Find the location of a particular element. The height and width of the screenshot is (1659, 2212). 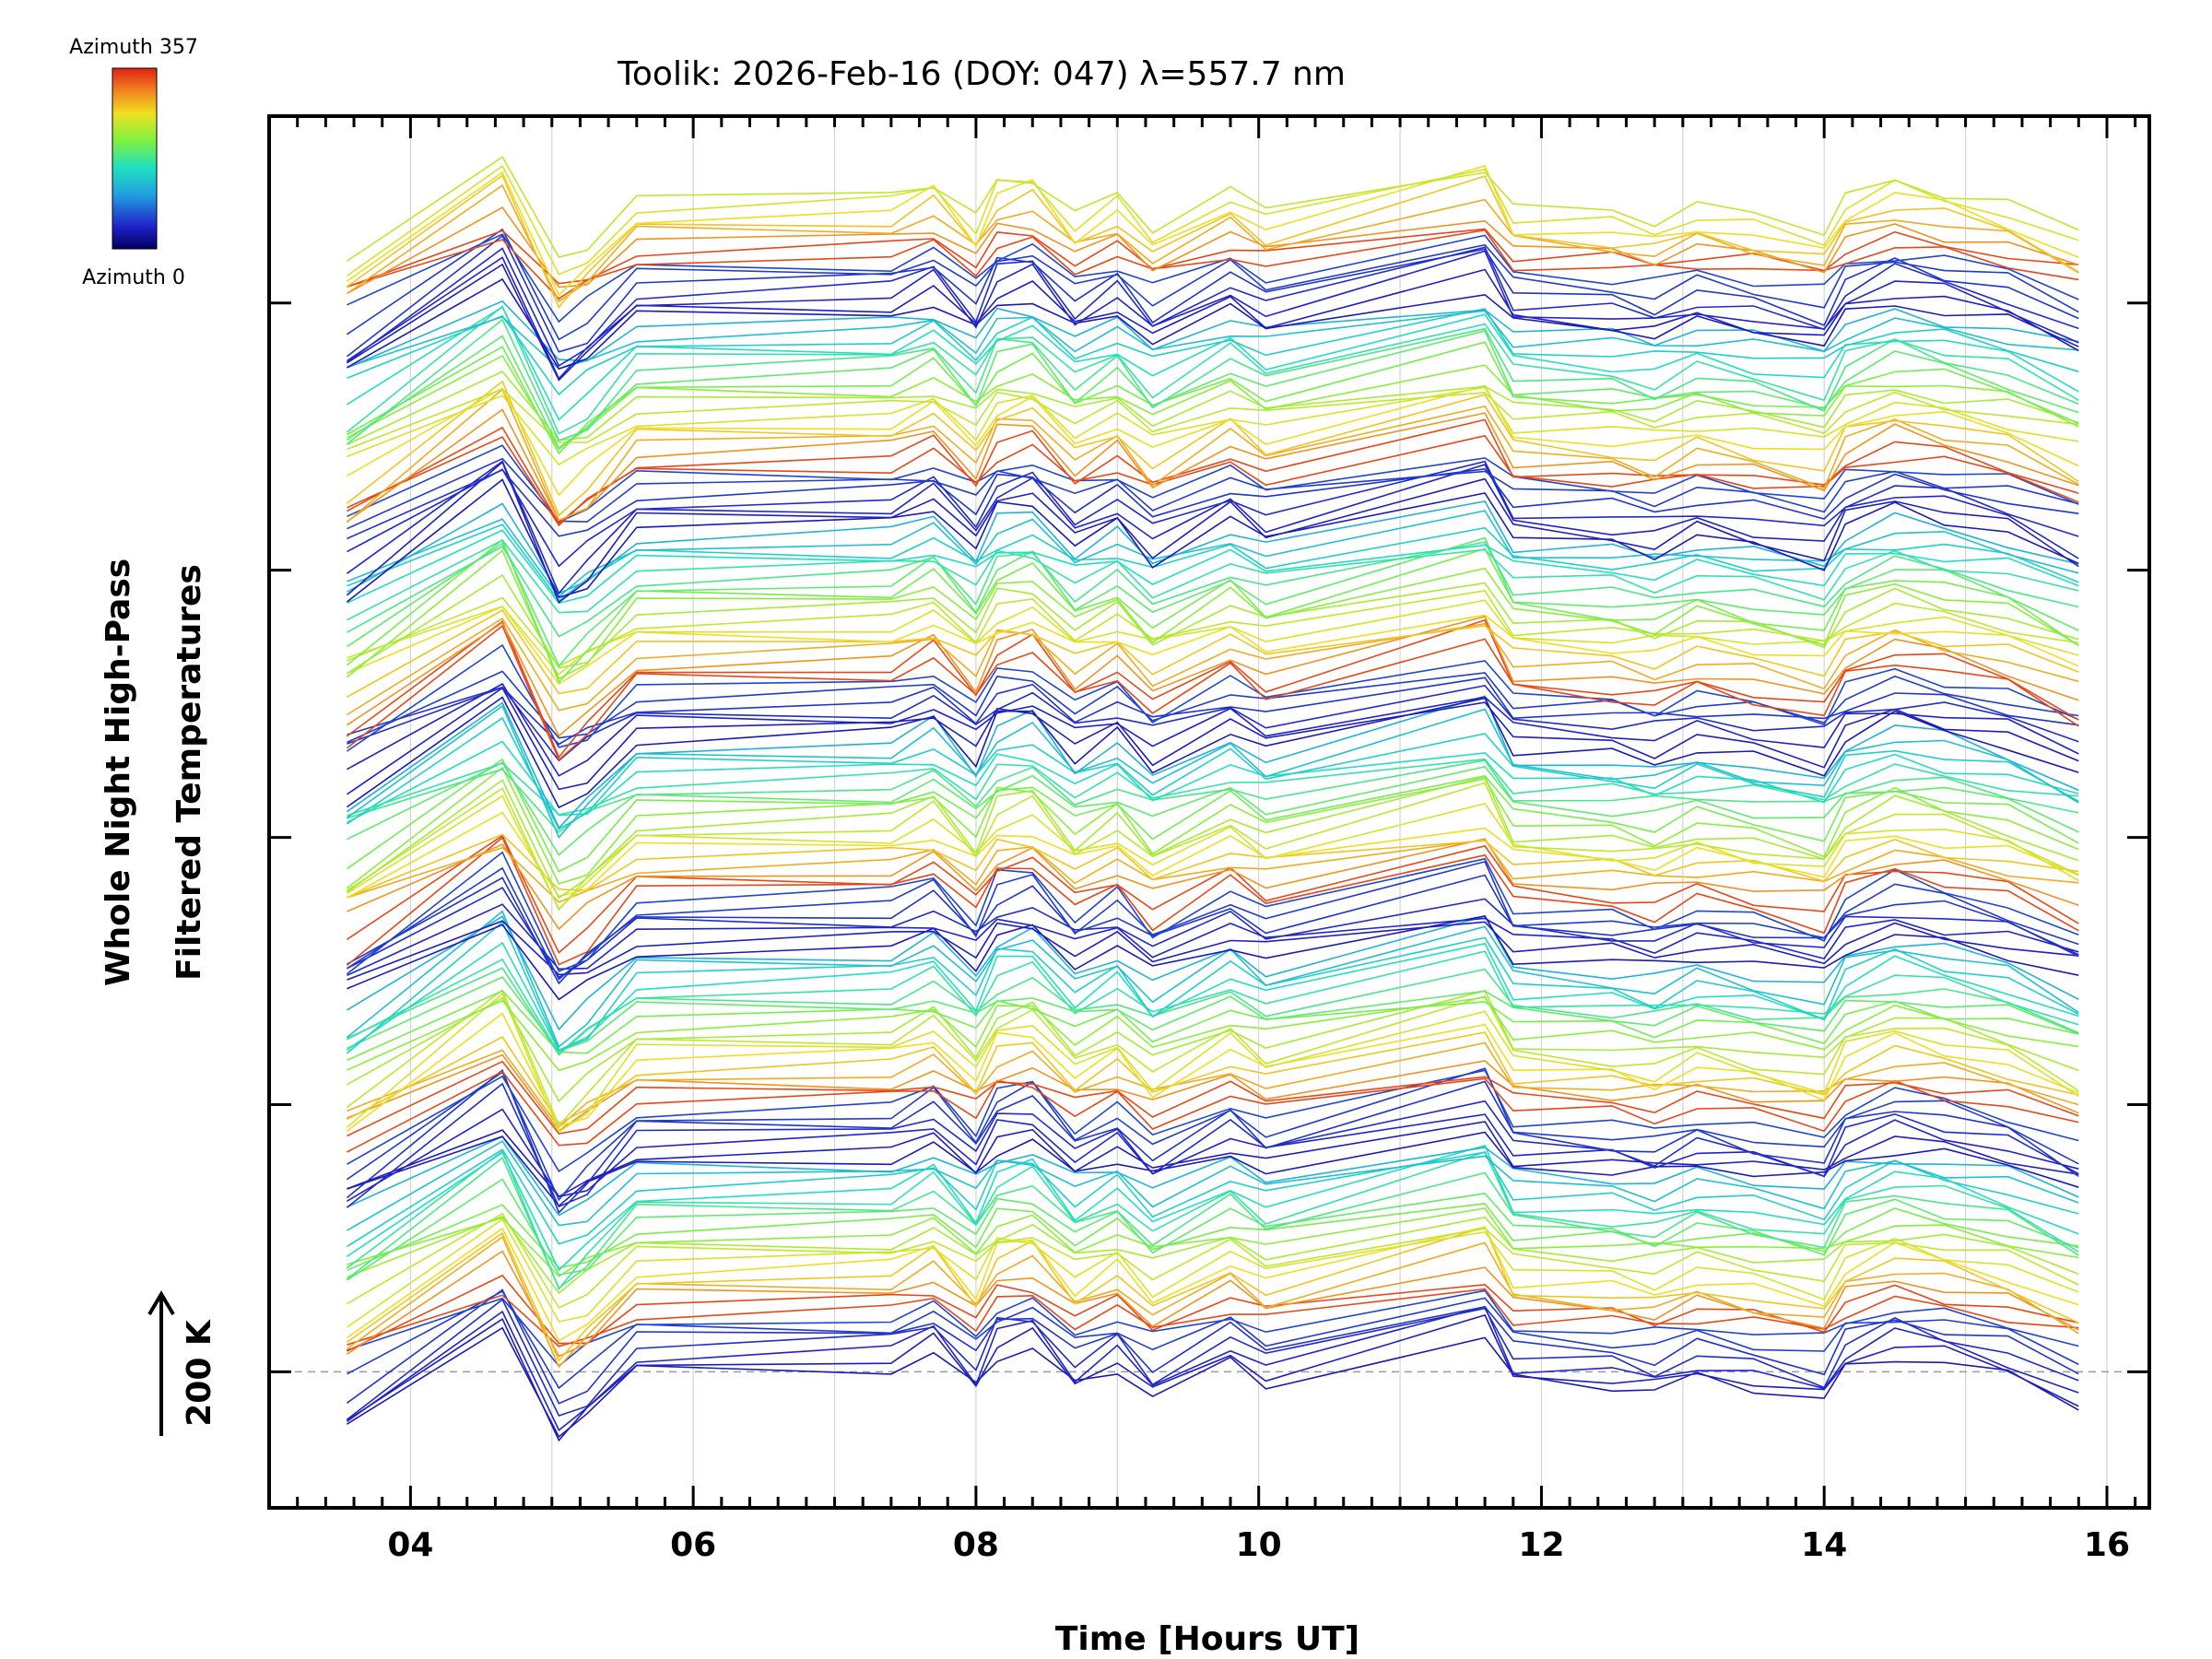

x-tick-label: 08 is located at coordinates (976, 1545).